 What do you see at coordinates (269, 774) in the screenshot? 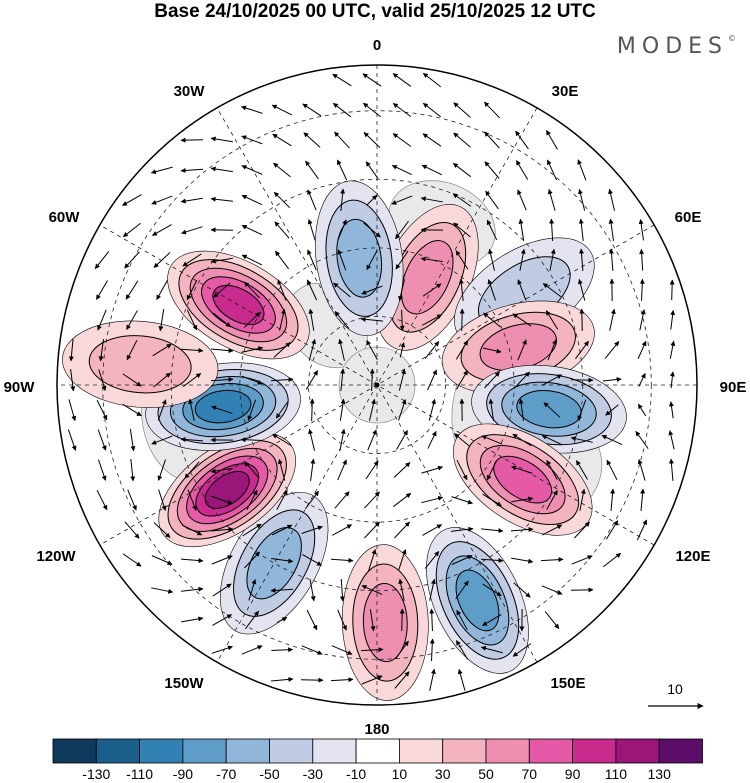
I see `colorbar-label: -50` at bounding box center [269, 774].